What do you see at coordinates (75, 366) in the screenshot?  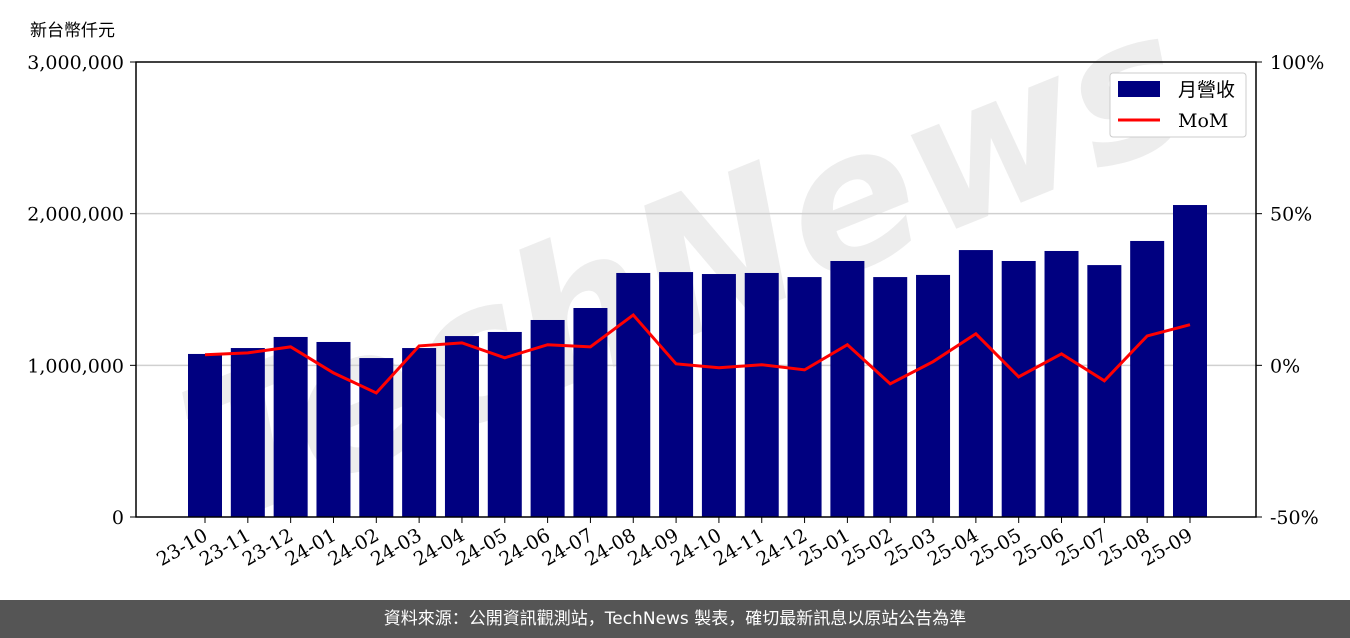 I see `y-tick-label: 1,000,000` at bounding box center [75, 366].